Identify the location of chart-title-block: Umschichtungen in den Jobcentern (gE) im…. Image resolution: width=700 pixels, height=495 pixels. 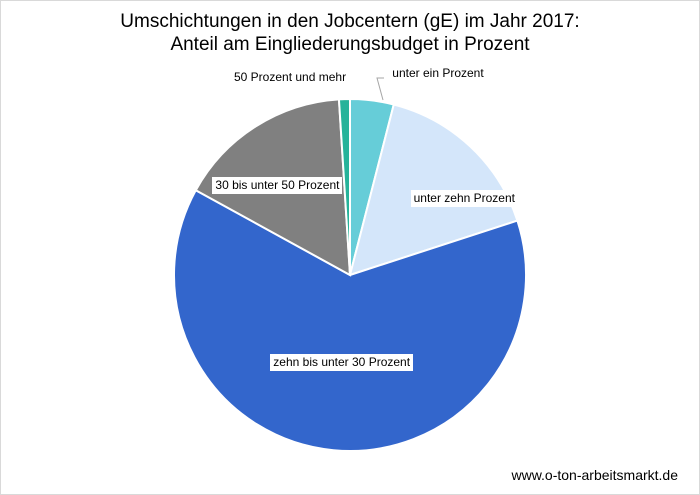
(350, 33).